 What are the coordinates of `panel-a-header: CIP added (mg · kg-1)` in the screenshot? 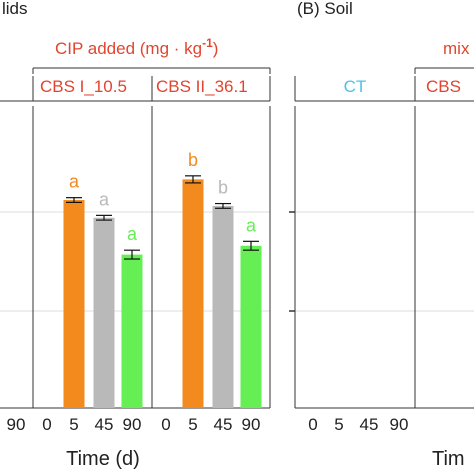 It's located at (136, 47).